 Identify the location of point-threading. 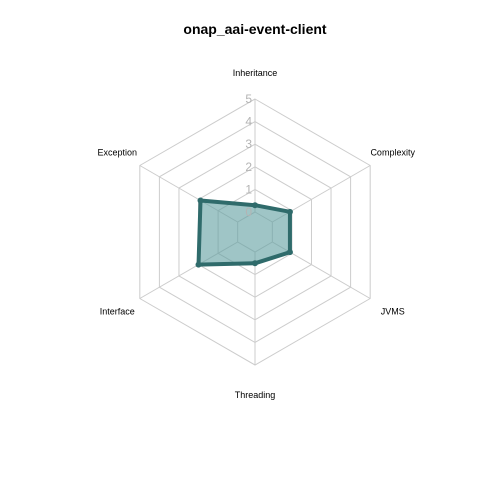
(255, 263).